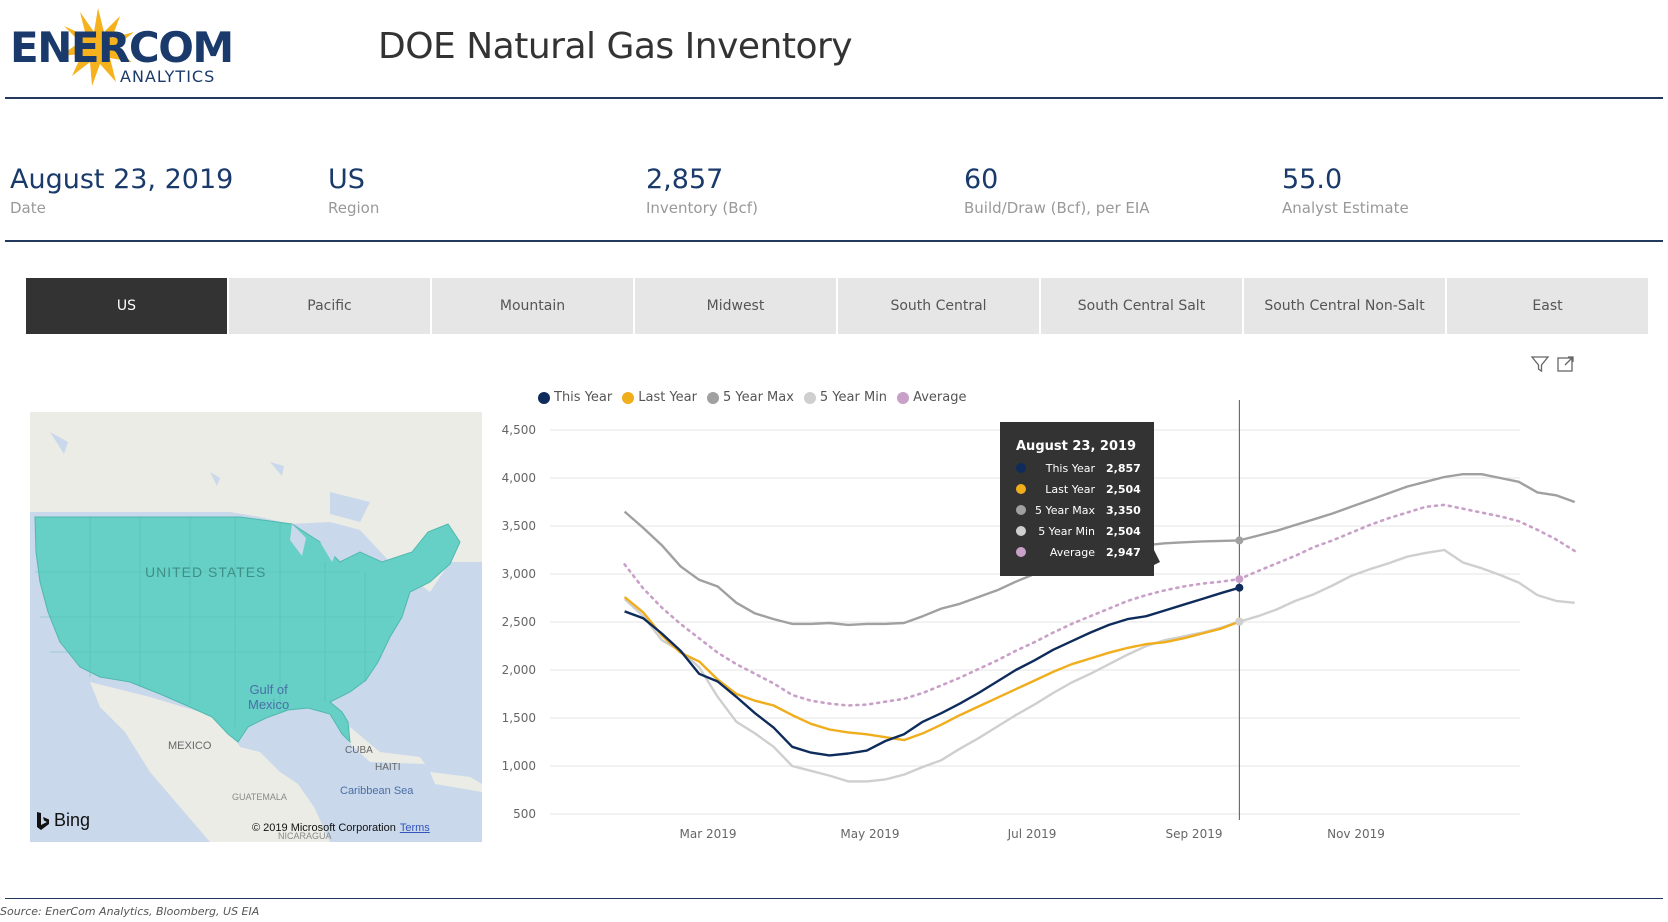  What do you see at coordinates (269, 697) in the screenshot?
I see `map-gulf-label: Gulf of Mexico` at bounding box center [269, 697].